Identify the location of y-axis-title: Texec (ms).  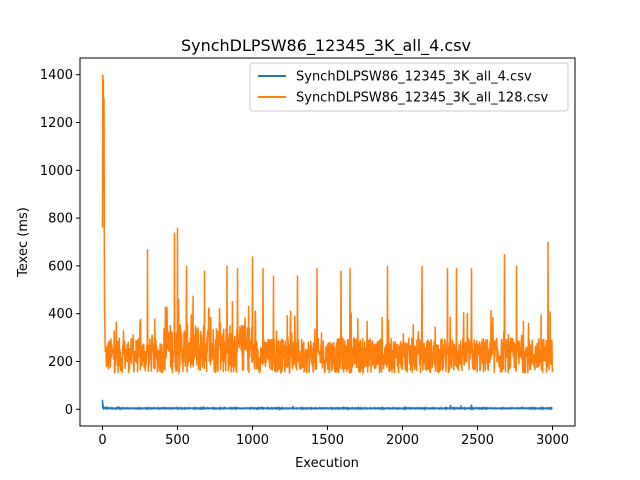
(23, 242).